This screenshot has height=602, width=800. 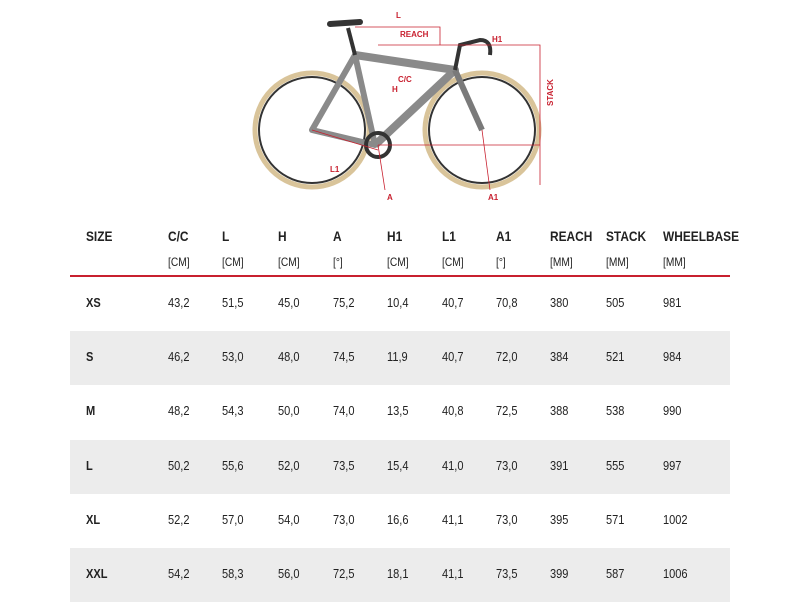 What do you see at coordinates (179, 302) in the screenshot?
I see `value-cell: 43,2` at bounding box center [179, 302].